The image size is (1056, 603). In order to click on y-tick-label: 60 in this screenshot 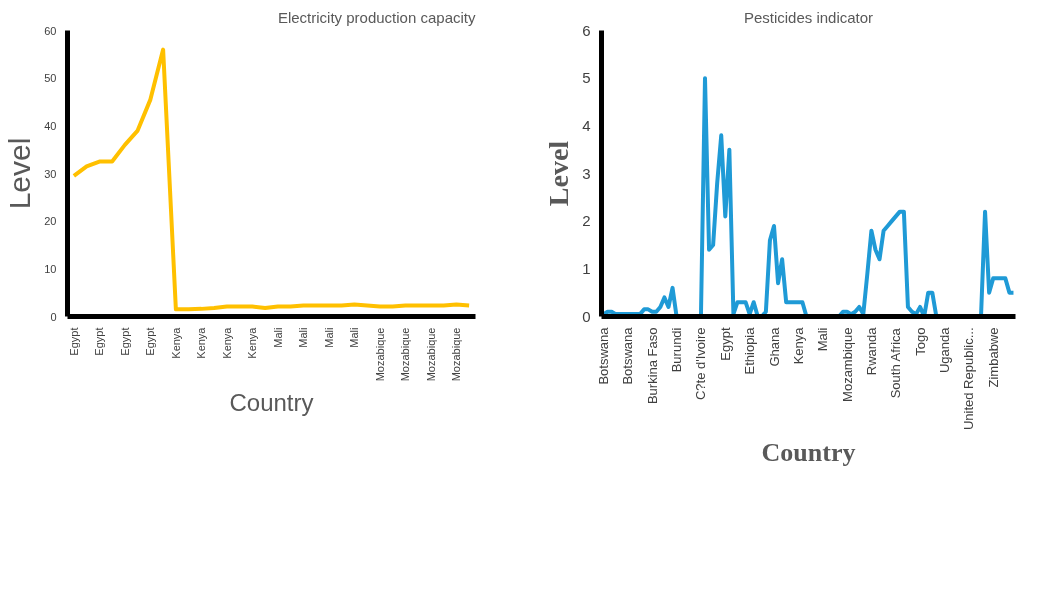, I will do `click(50, 30)`.